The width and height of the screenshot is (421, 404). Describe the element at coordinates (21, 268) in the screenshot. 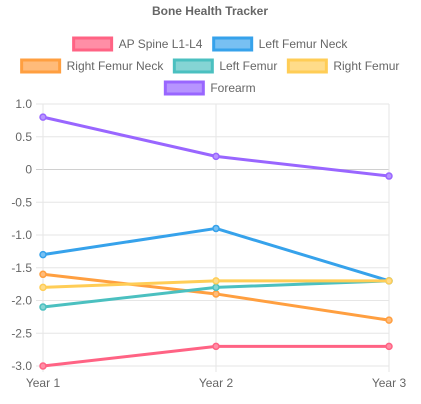

I see `y-tick-label: -1.5` at that location.